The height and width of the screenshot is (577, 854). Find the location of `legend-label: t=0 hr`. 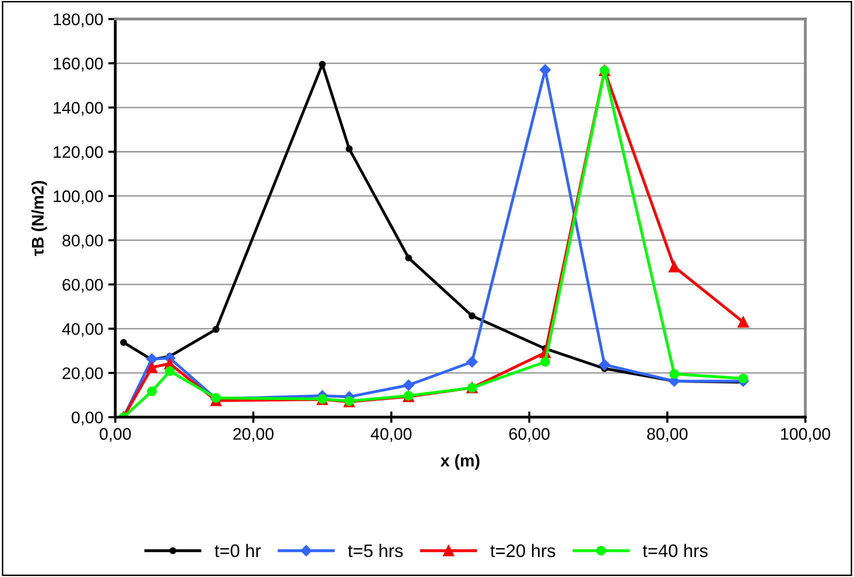

legend-label: t=0 hr is located at coordinates (237, 551).